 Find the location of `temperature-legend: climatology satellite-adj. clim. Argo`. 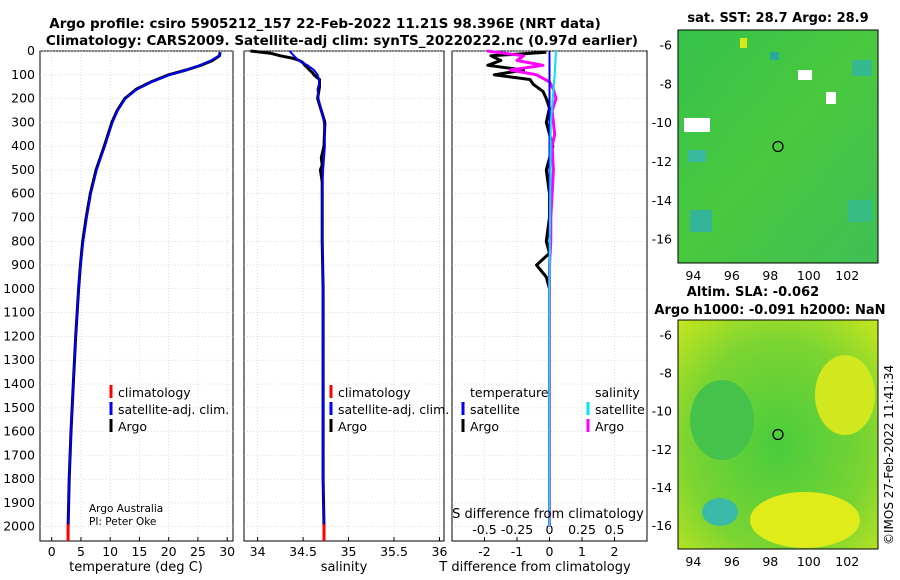

temperature-legend: climatology satellite-adj. clim. Argo is located at coordinates (169, 409).